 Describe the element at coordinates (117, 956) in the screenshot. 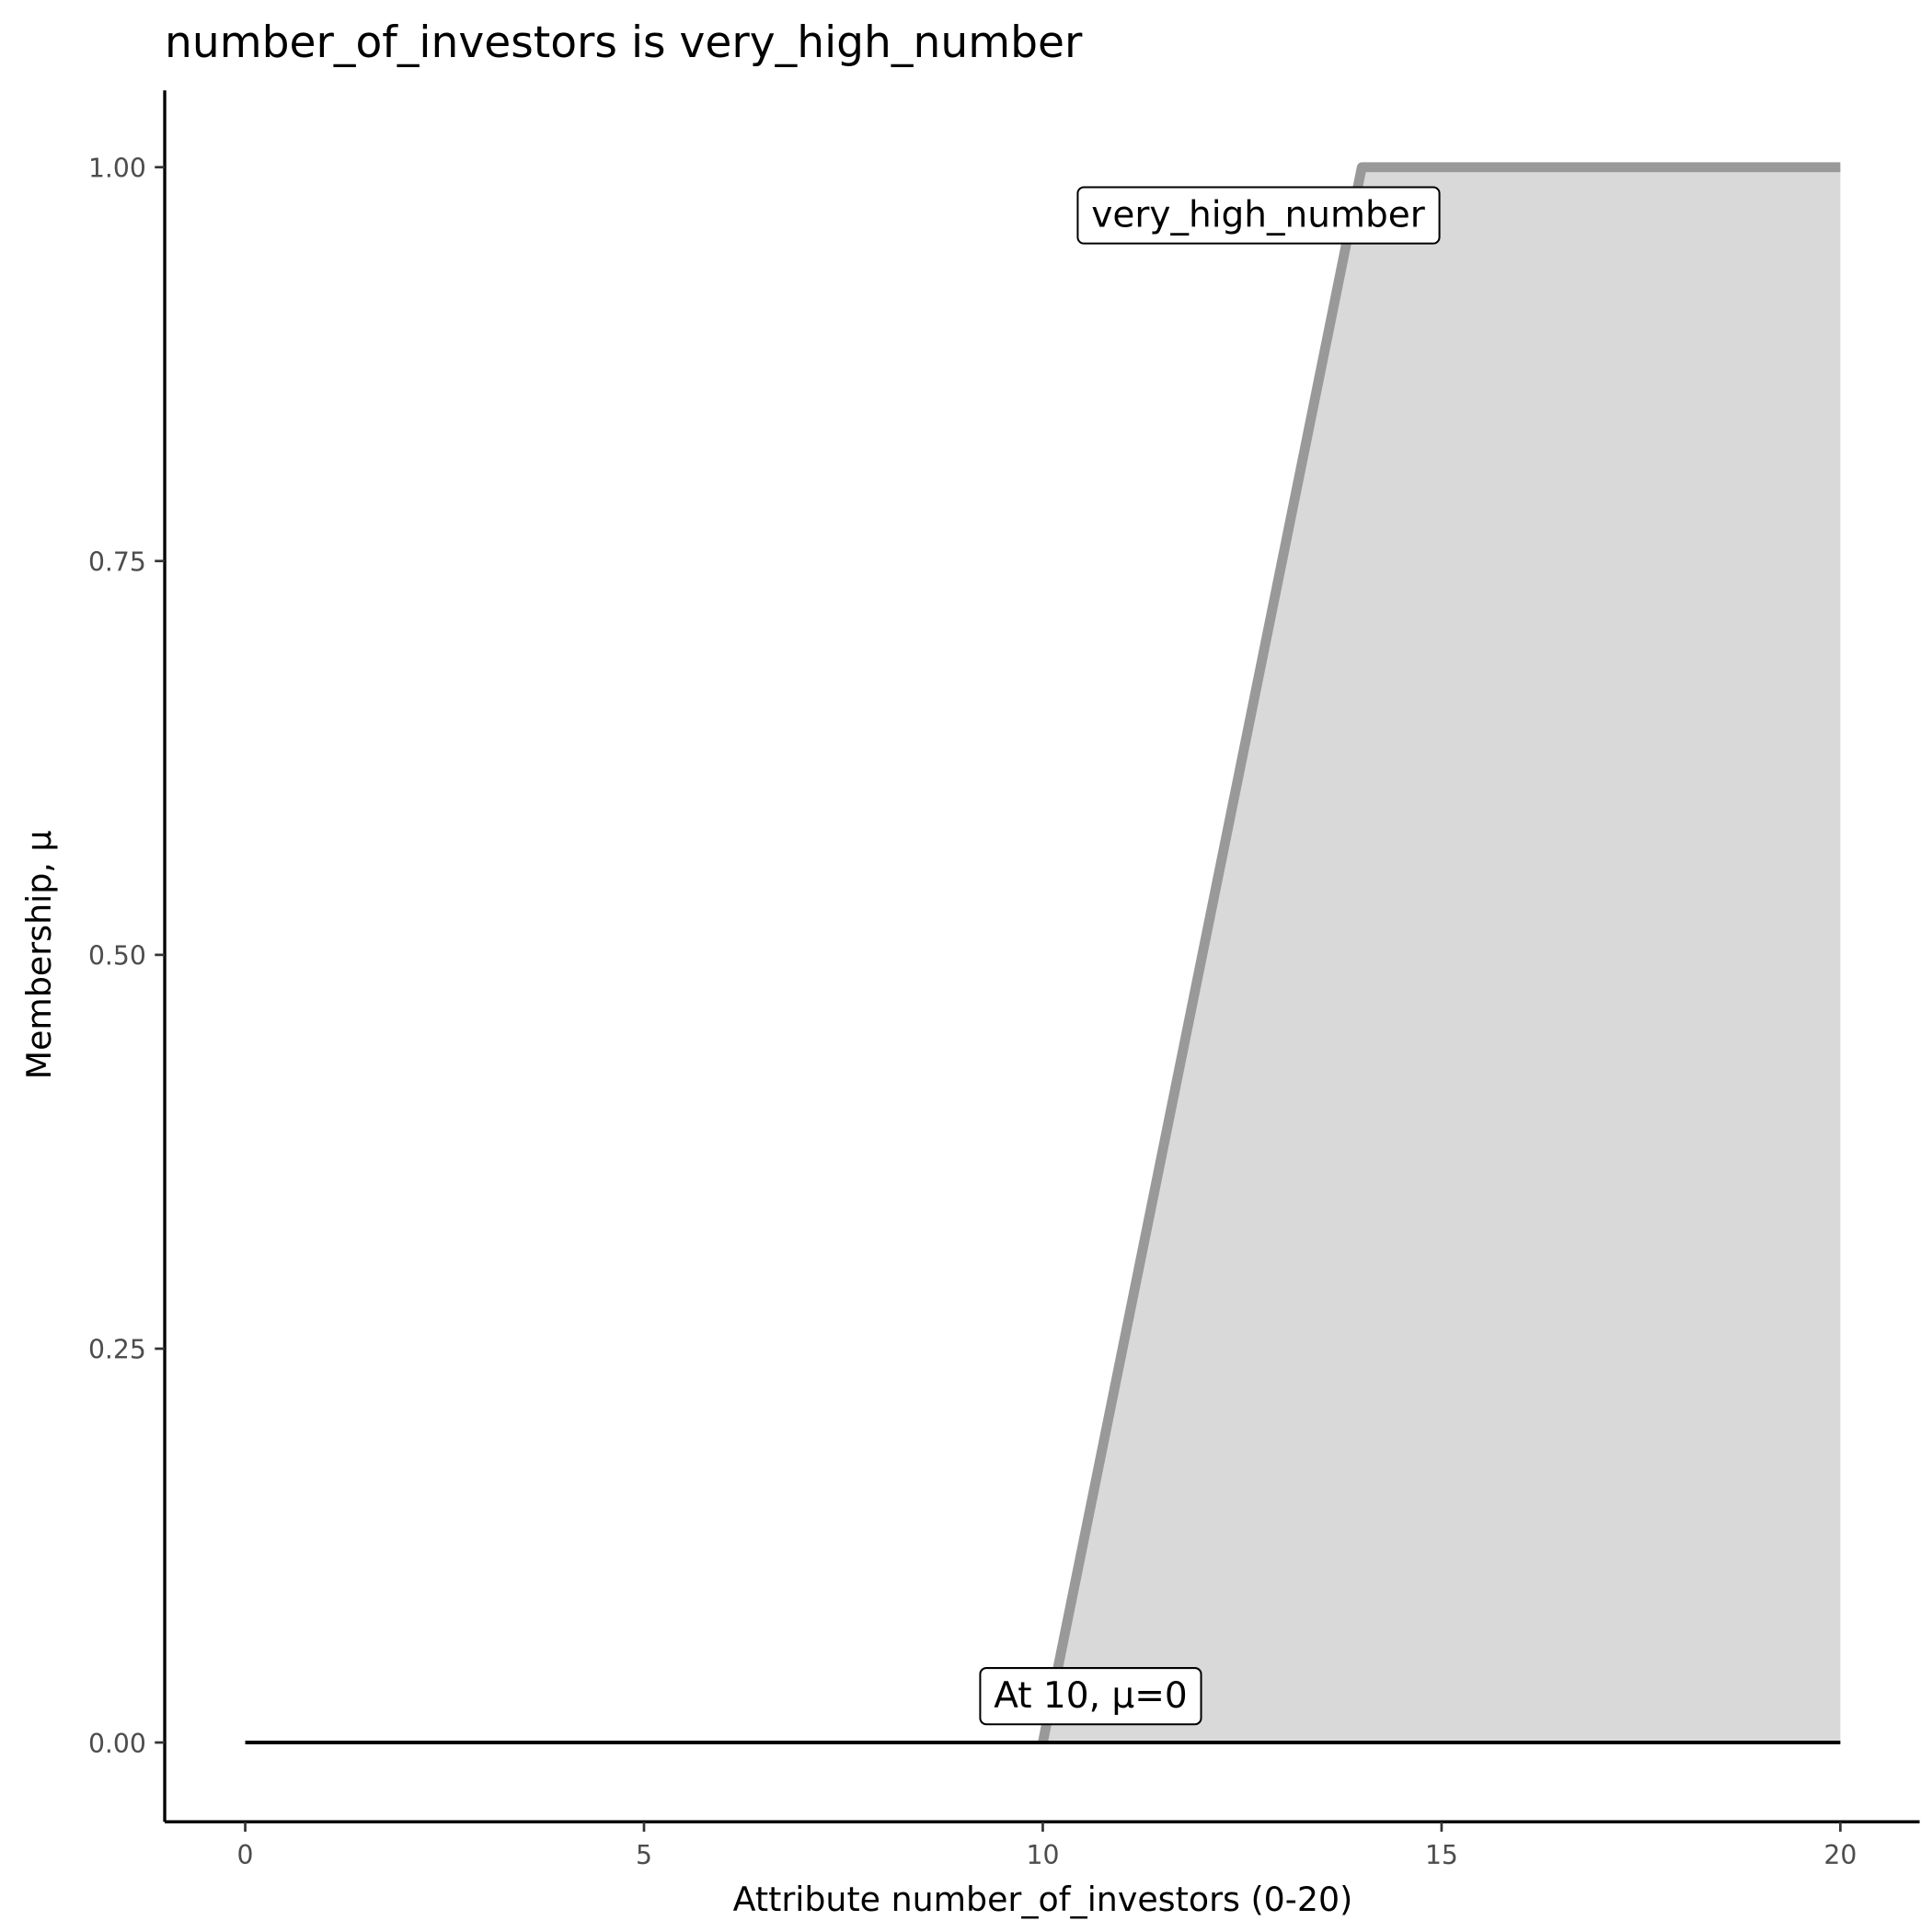

I see `y-tick-label: 0.50` at that location.